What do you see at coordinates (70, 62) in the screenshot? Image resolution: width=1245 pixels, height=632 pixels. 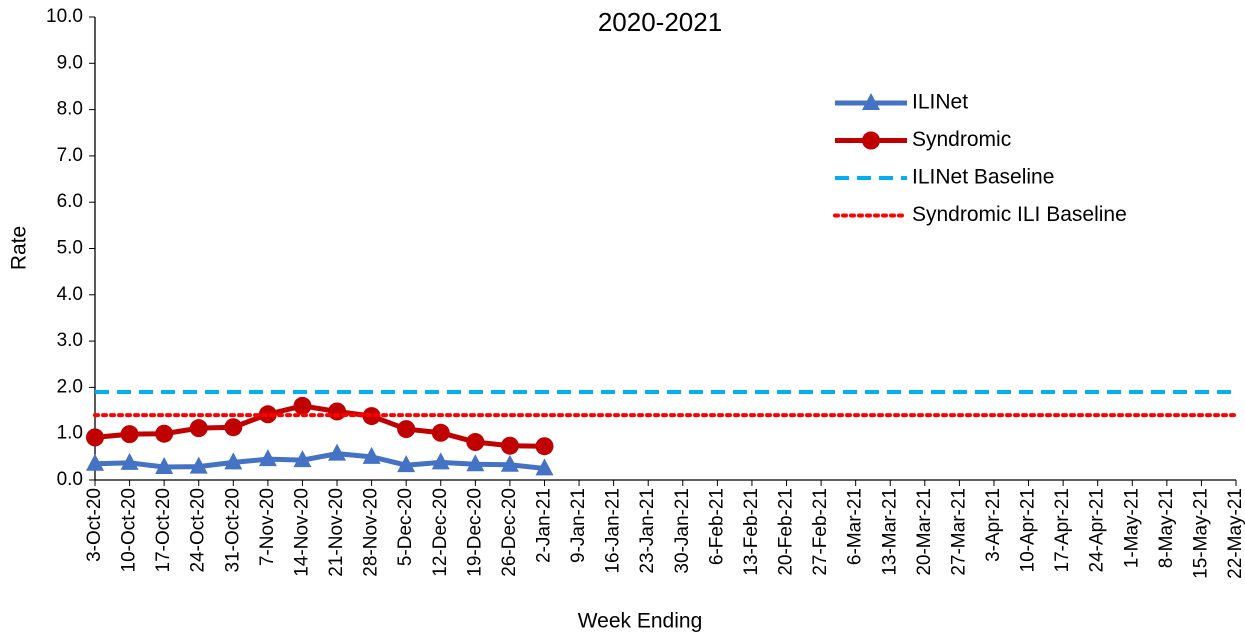 I see `y-tick-label: 9.0` at bounding box center [70, 62].